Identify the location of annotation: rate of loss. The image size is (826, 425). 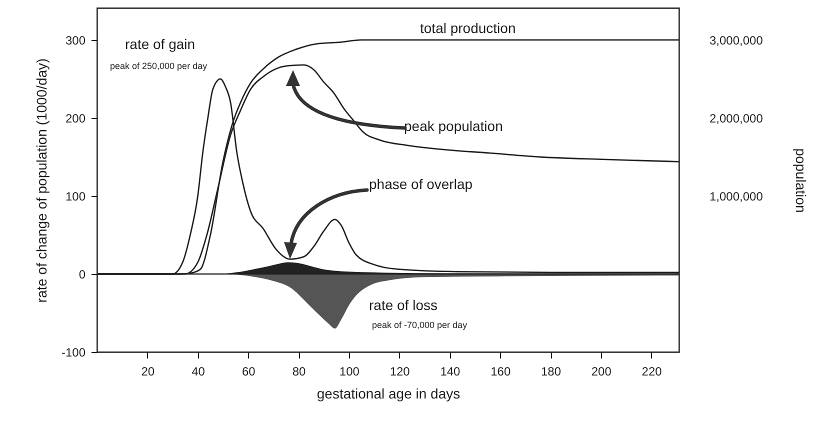
(403, 305).